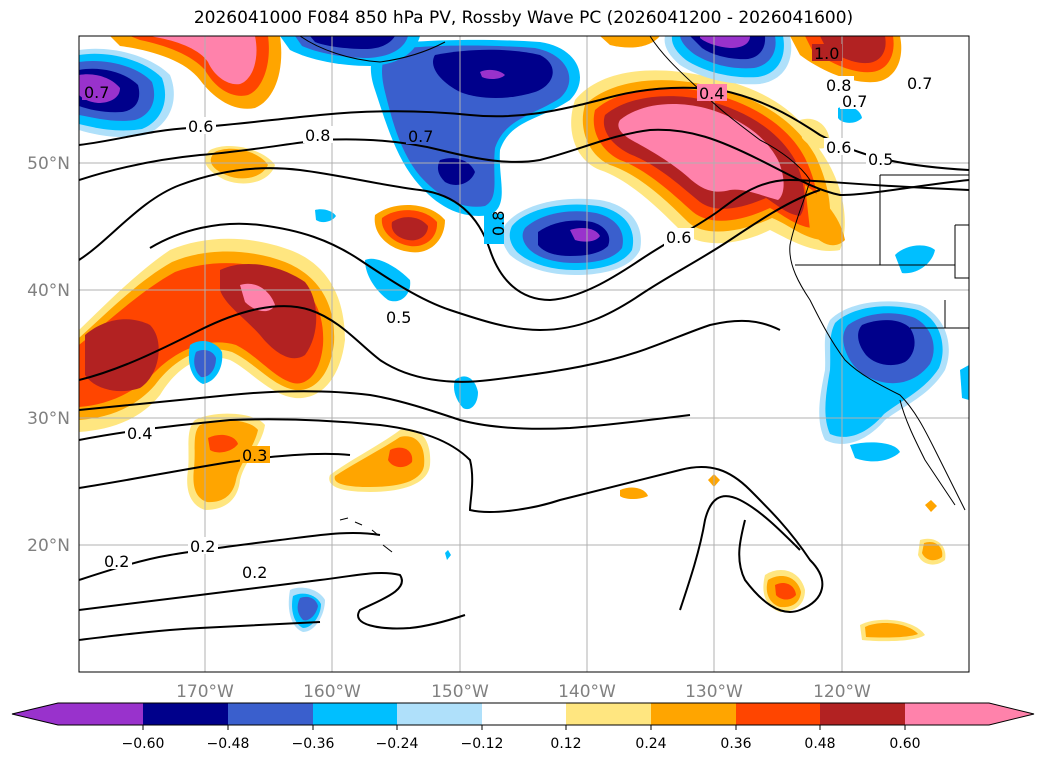 This screenshot has height=765, width=1047. What do you see at coordinates (735, 744) in the screenshot?
I see `colorbar-tick-label: 0.36` at bounding box center [735, 744].